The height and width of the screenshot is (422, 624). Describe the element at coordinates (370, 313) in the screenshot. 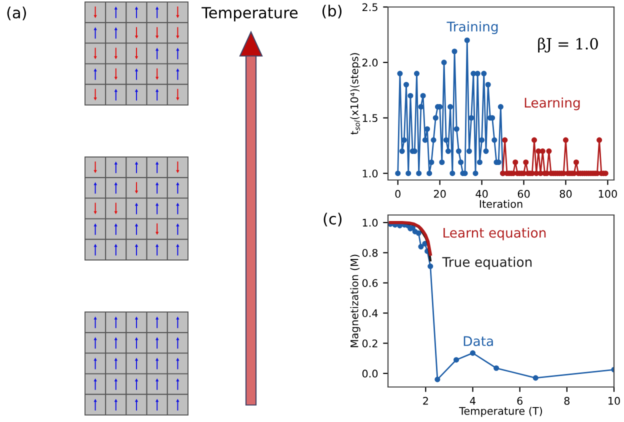

I see `y-tick-label: 0.4` at that location.